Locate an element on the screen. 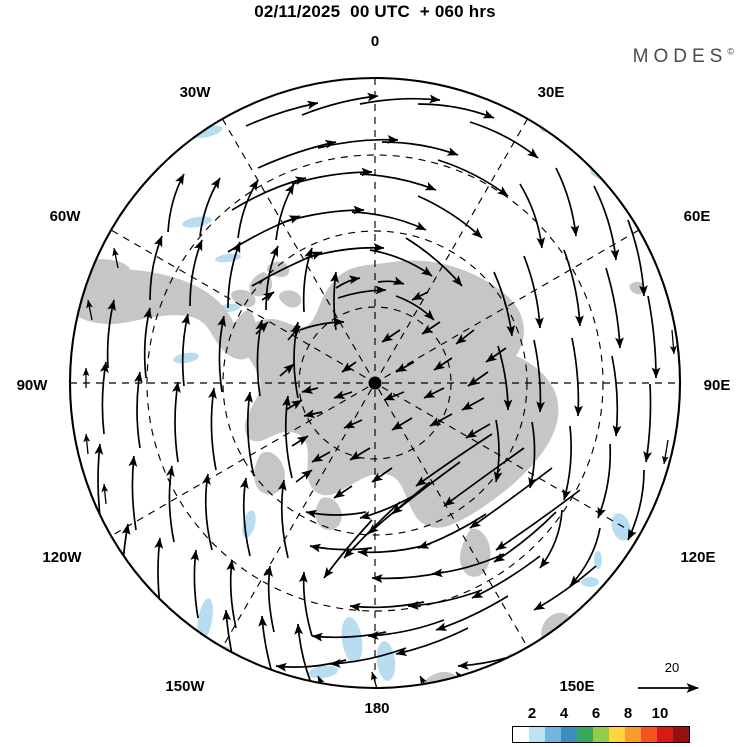 The height and width of the screenshot is (747, 750). lon-label-180: 180 is located at coordinates (376, 708).